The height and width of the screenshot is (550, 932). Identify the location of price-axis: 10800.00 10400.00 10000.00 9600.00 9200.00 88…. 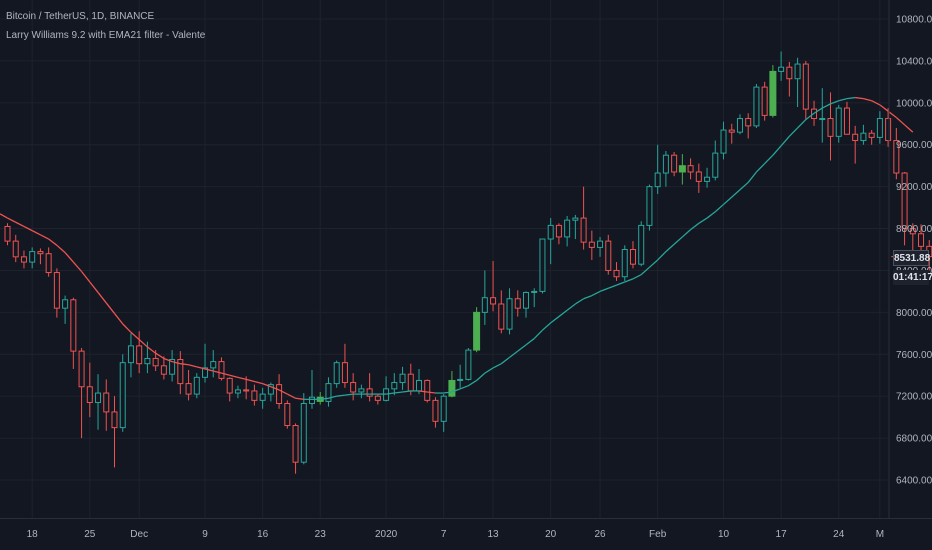
(914, 251).